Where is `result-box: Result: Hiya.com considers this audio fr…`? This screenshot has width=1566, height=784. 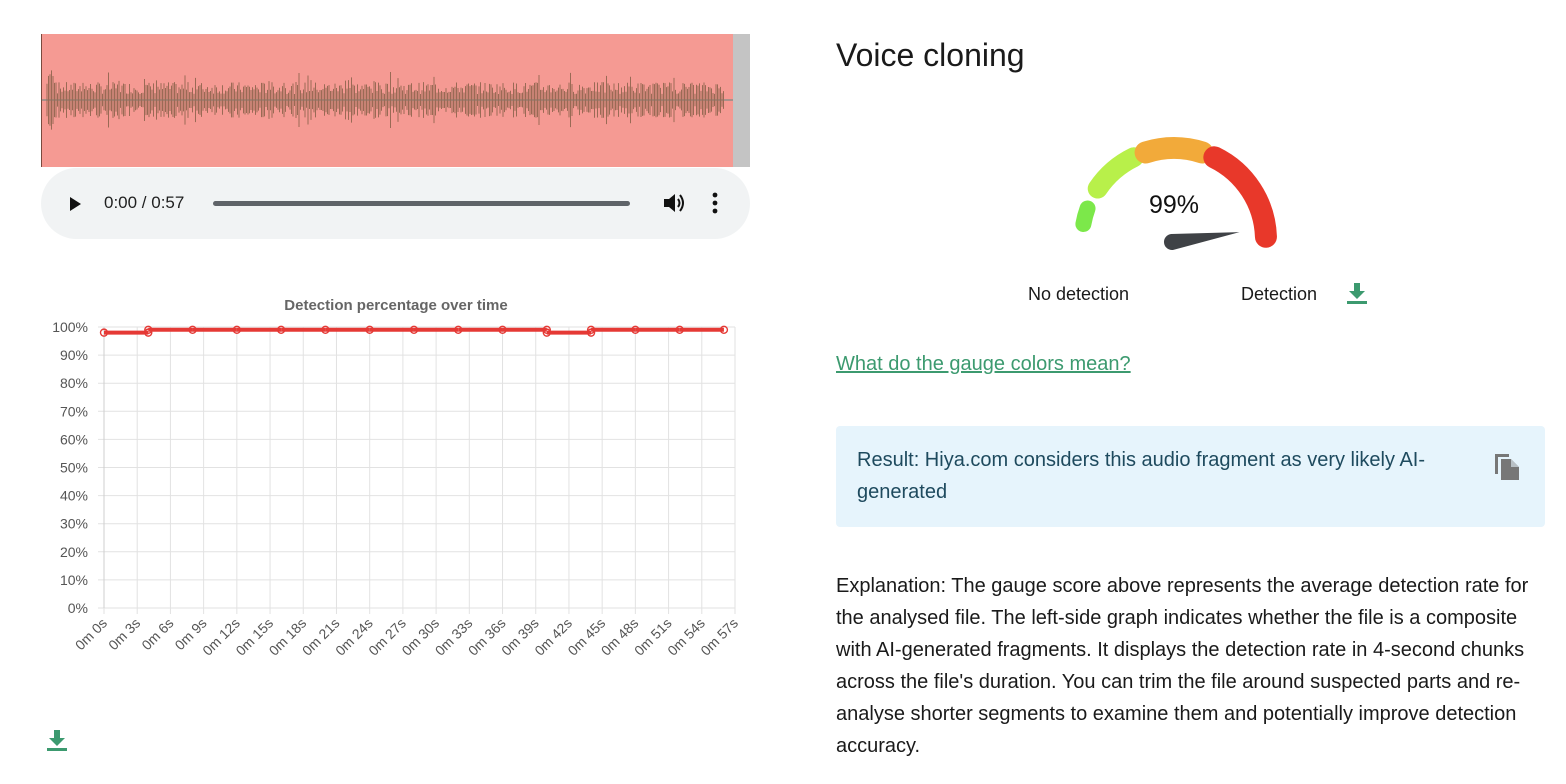 result-box: Result: Hiya.com considers this audio fr… is located at coordinates (1190, 476).